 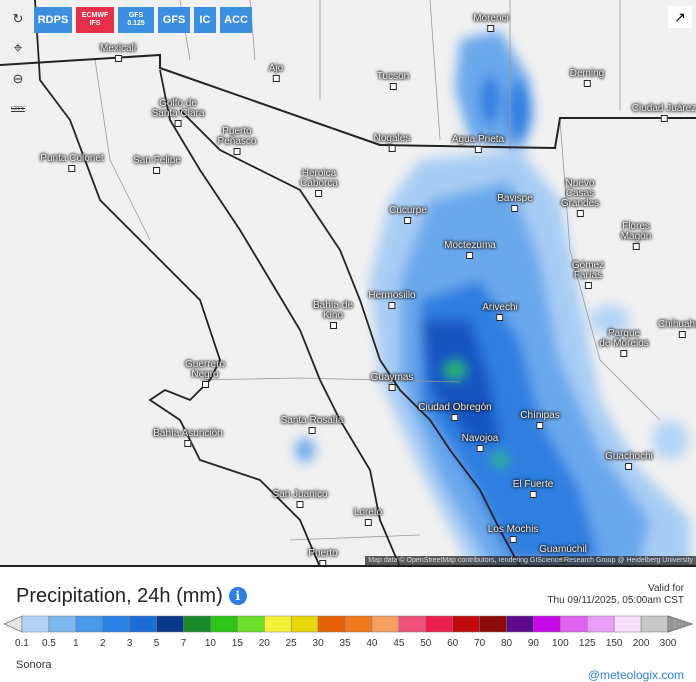 What do you see at coordinates (635, 675) in the screenshot?
I see `brand-link: @meteologix.com` at bounding box center [635, 675].